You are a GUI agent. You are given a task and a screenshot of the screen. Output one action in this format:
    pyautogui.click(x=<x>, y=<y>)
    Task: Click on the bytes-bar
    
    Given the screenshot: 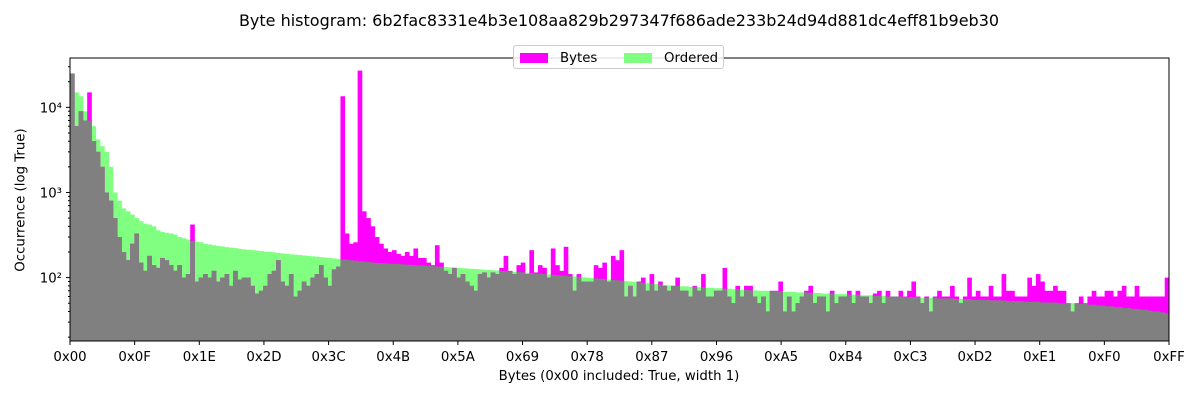 What is the action you would take?
    pyautogui.click(x=1167, y=309)
    